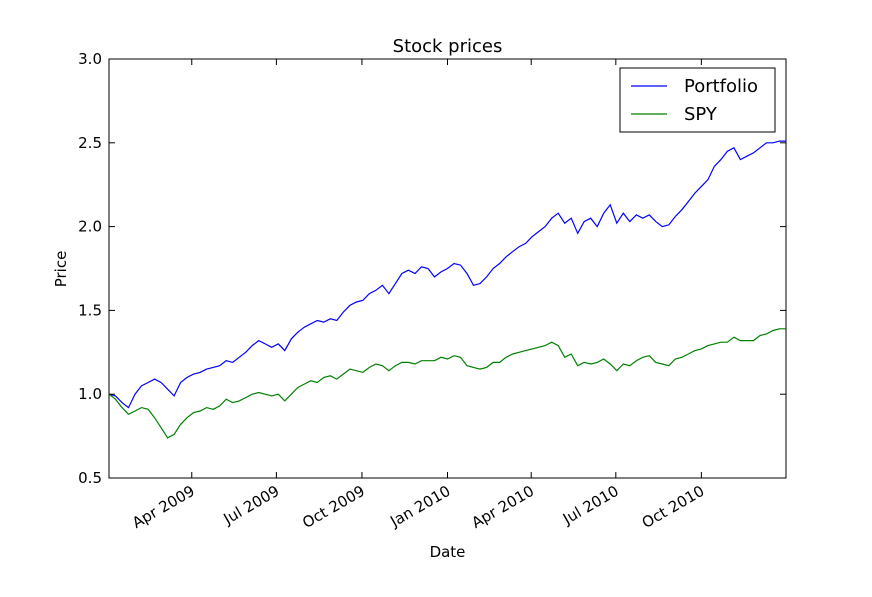 The image size is (872, 597). What do you see at coordinates (721, 86) in the screenshot?
I see `legend-label-portfolio: Portfolio` at bounding box center [721, 86].